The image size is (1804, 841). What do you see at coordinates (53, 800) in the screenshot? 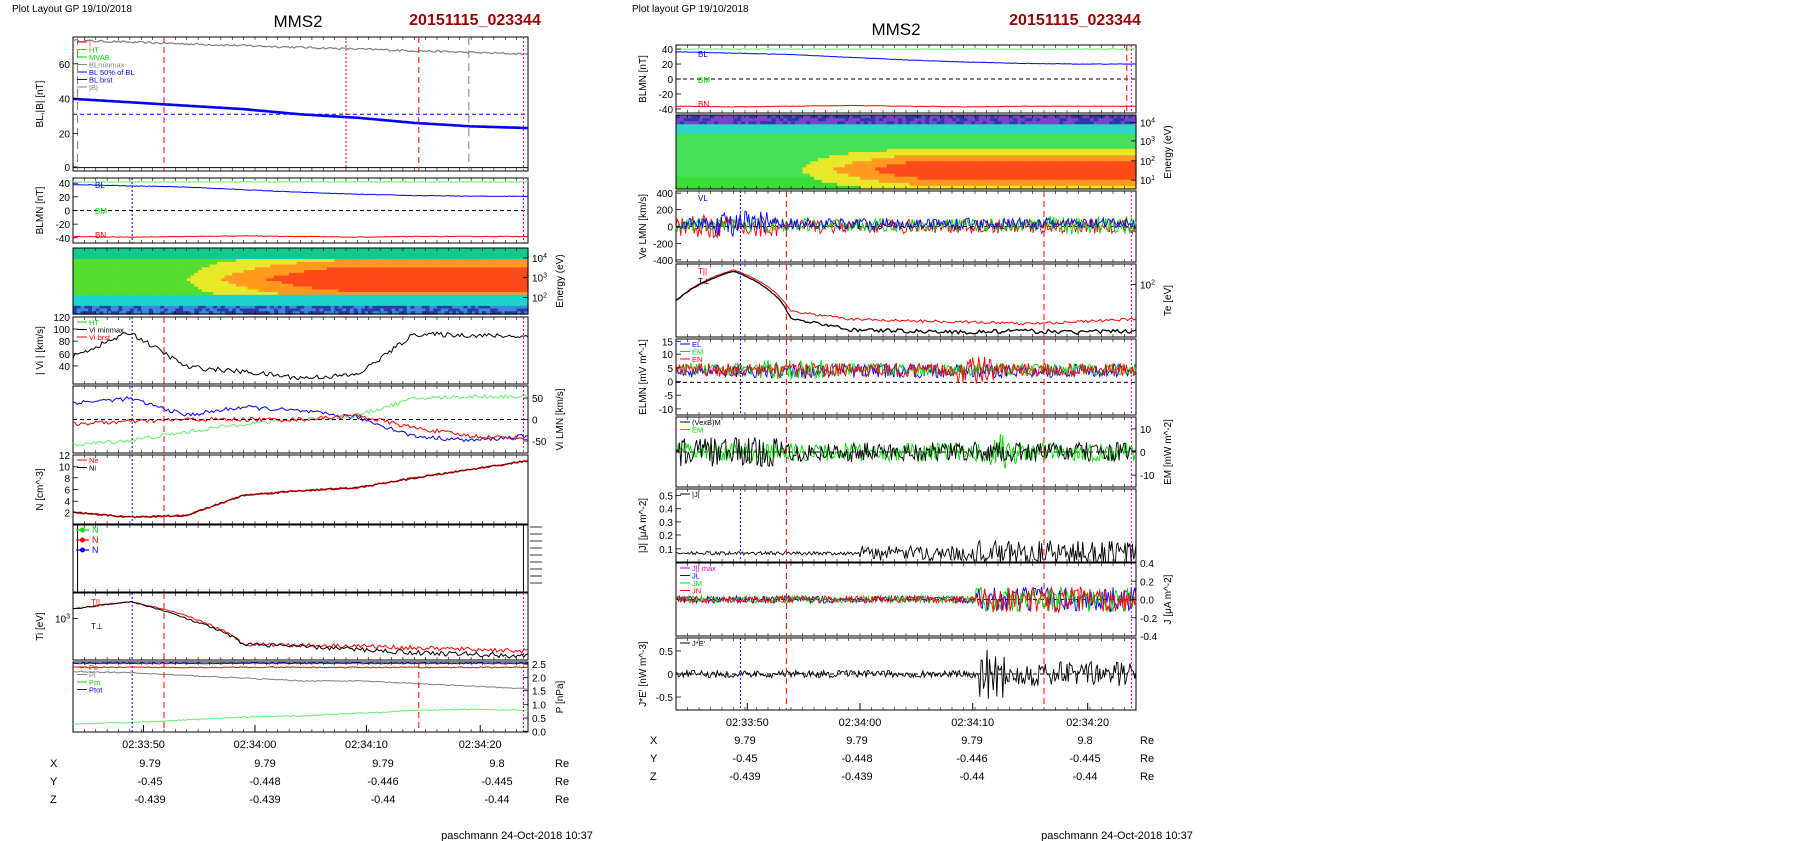
I see `orbit-row-label: Z` at bounding box center [53, 800].